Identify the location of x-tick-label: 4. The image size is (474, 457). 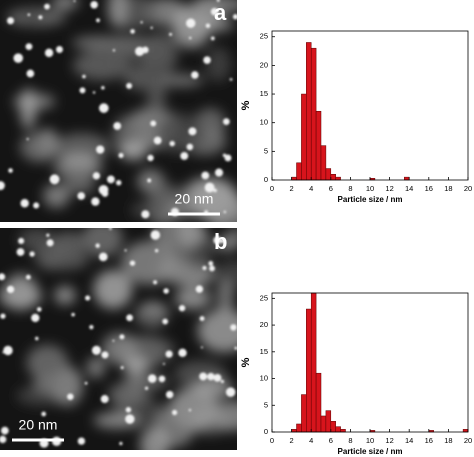
(311, 440).